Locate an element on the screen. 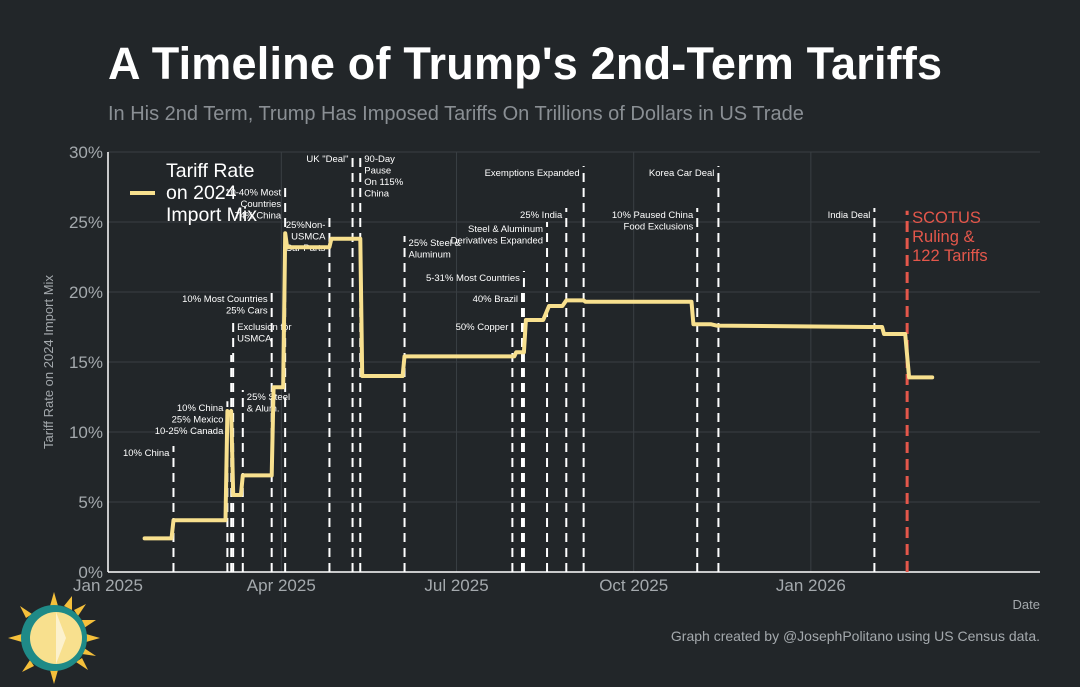 The height and width of the screenshot is (687, 1080). event-label-line: 25% Mexico is located at coordinates (198, 420).